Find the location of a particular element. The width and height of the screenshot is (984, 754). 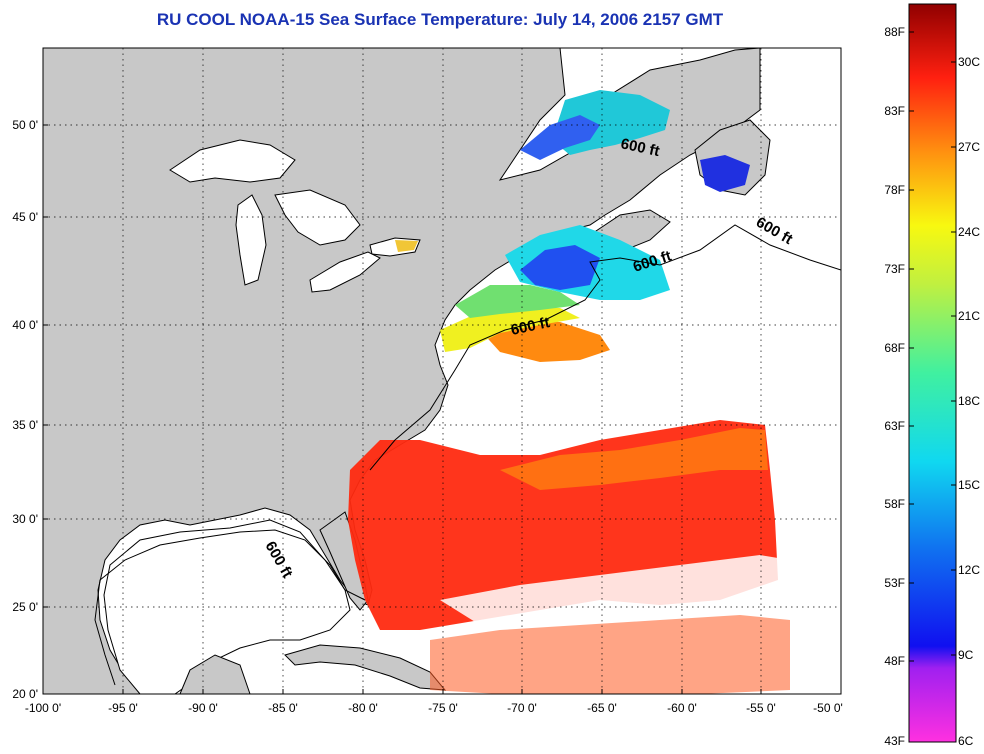

sst-st-lawrence-blue is located at coordinates (560, 137).